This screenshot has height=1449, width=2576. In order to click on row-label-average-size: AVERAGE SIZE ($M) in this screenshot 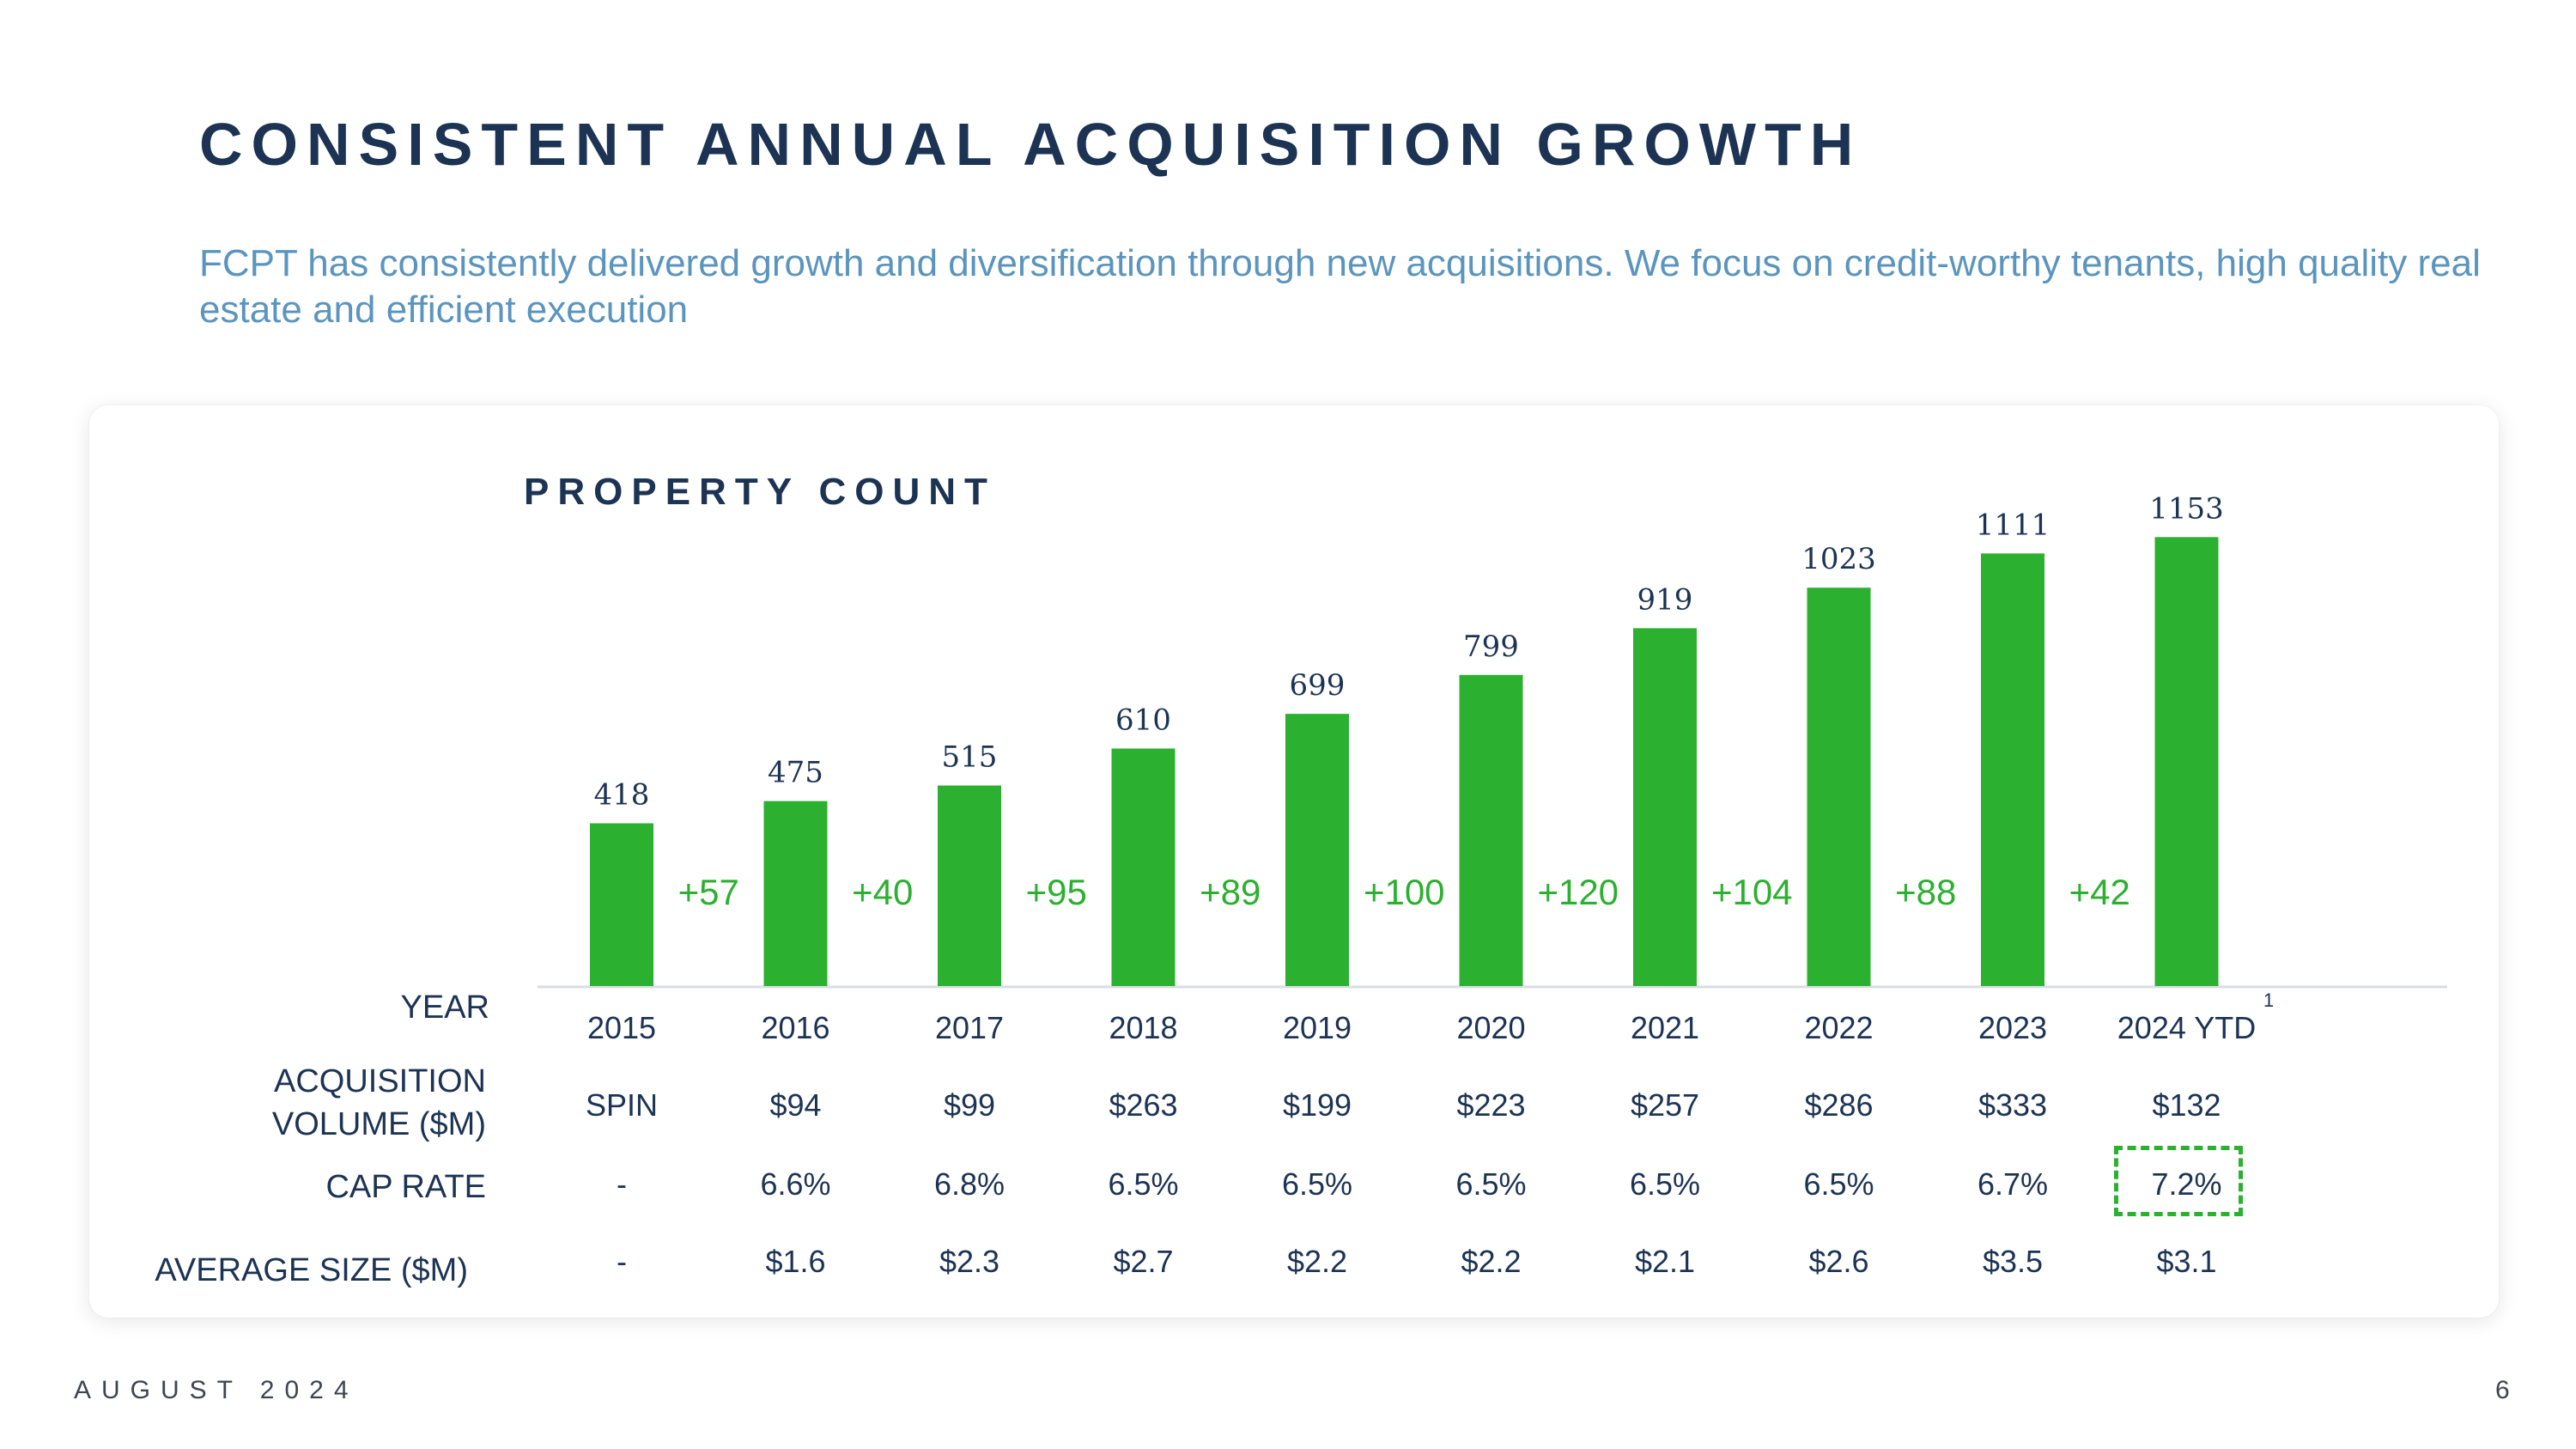, I will do `click(312, 1270)`.